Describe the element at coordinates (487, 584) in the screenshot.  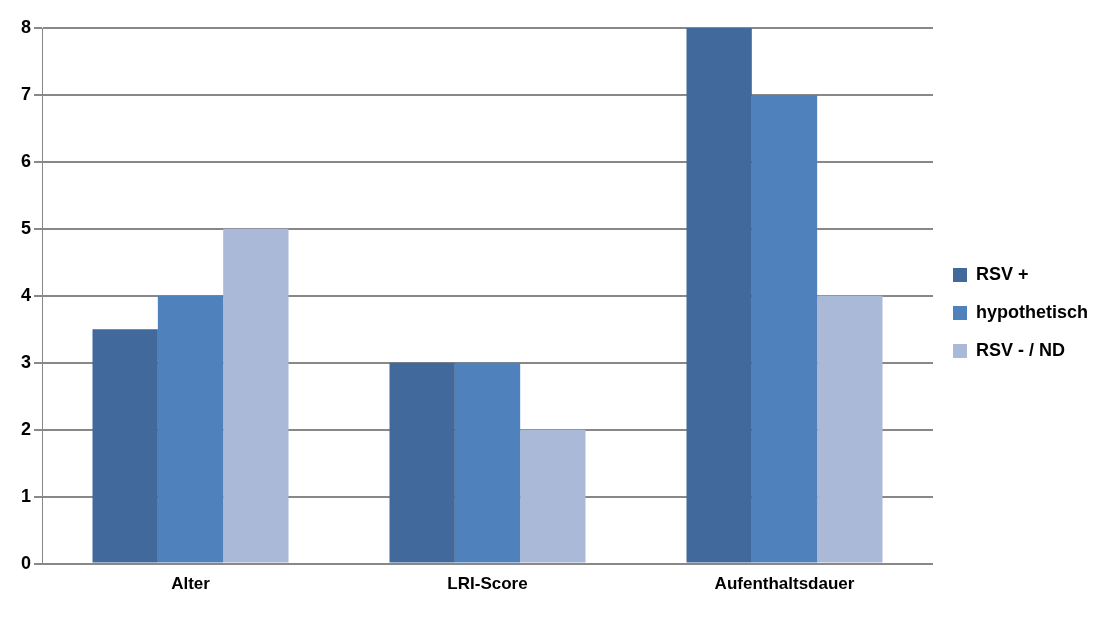
I see `x-tick-label: LRI-Score` at that location.